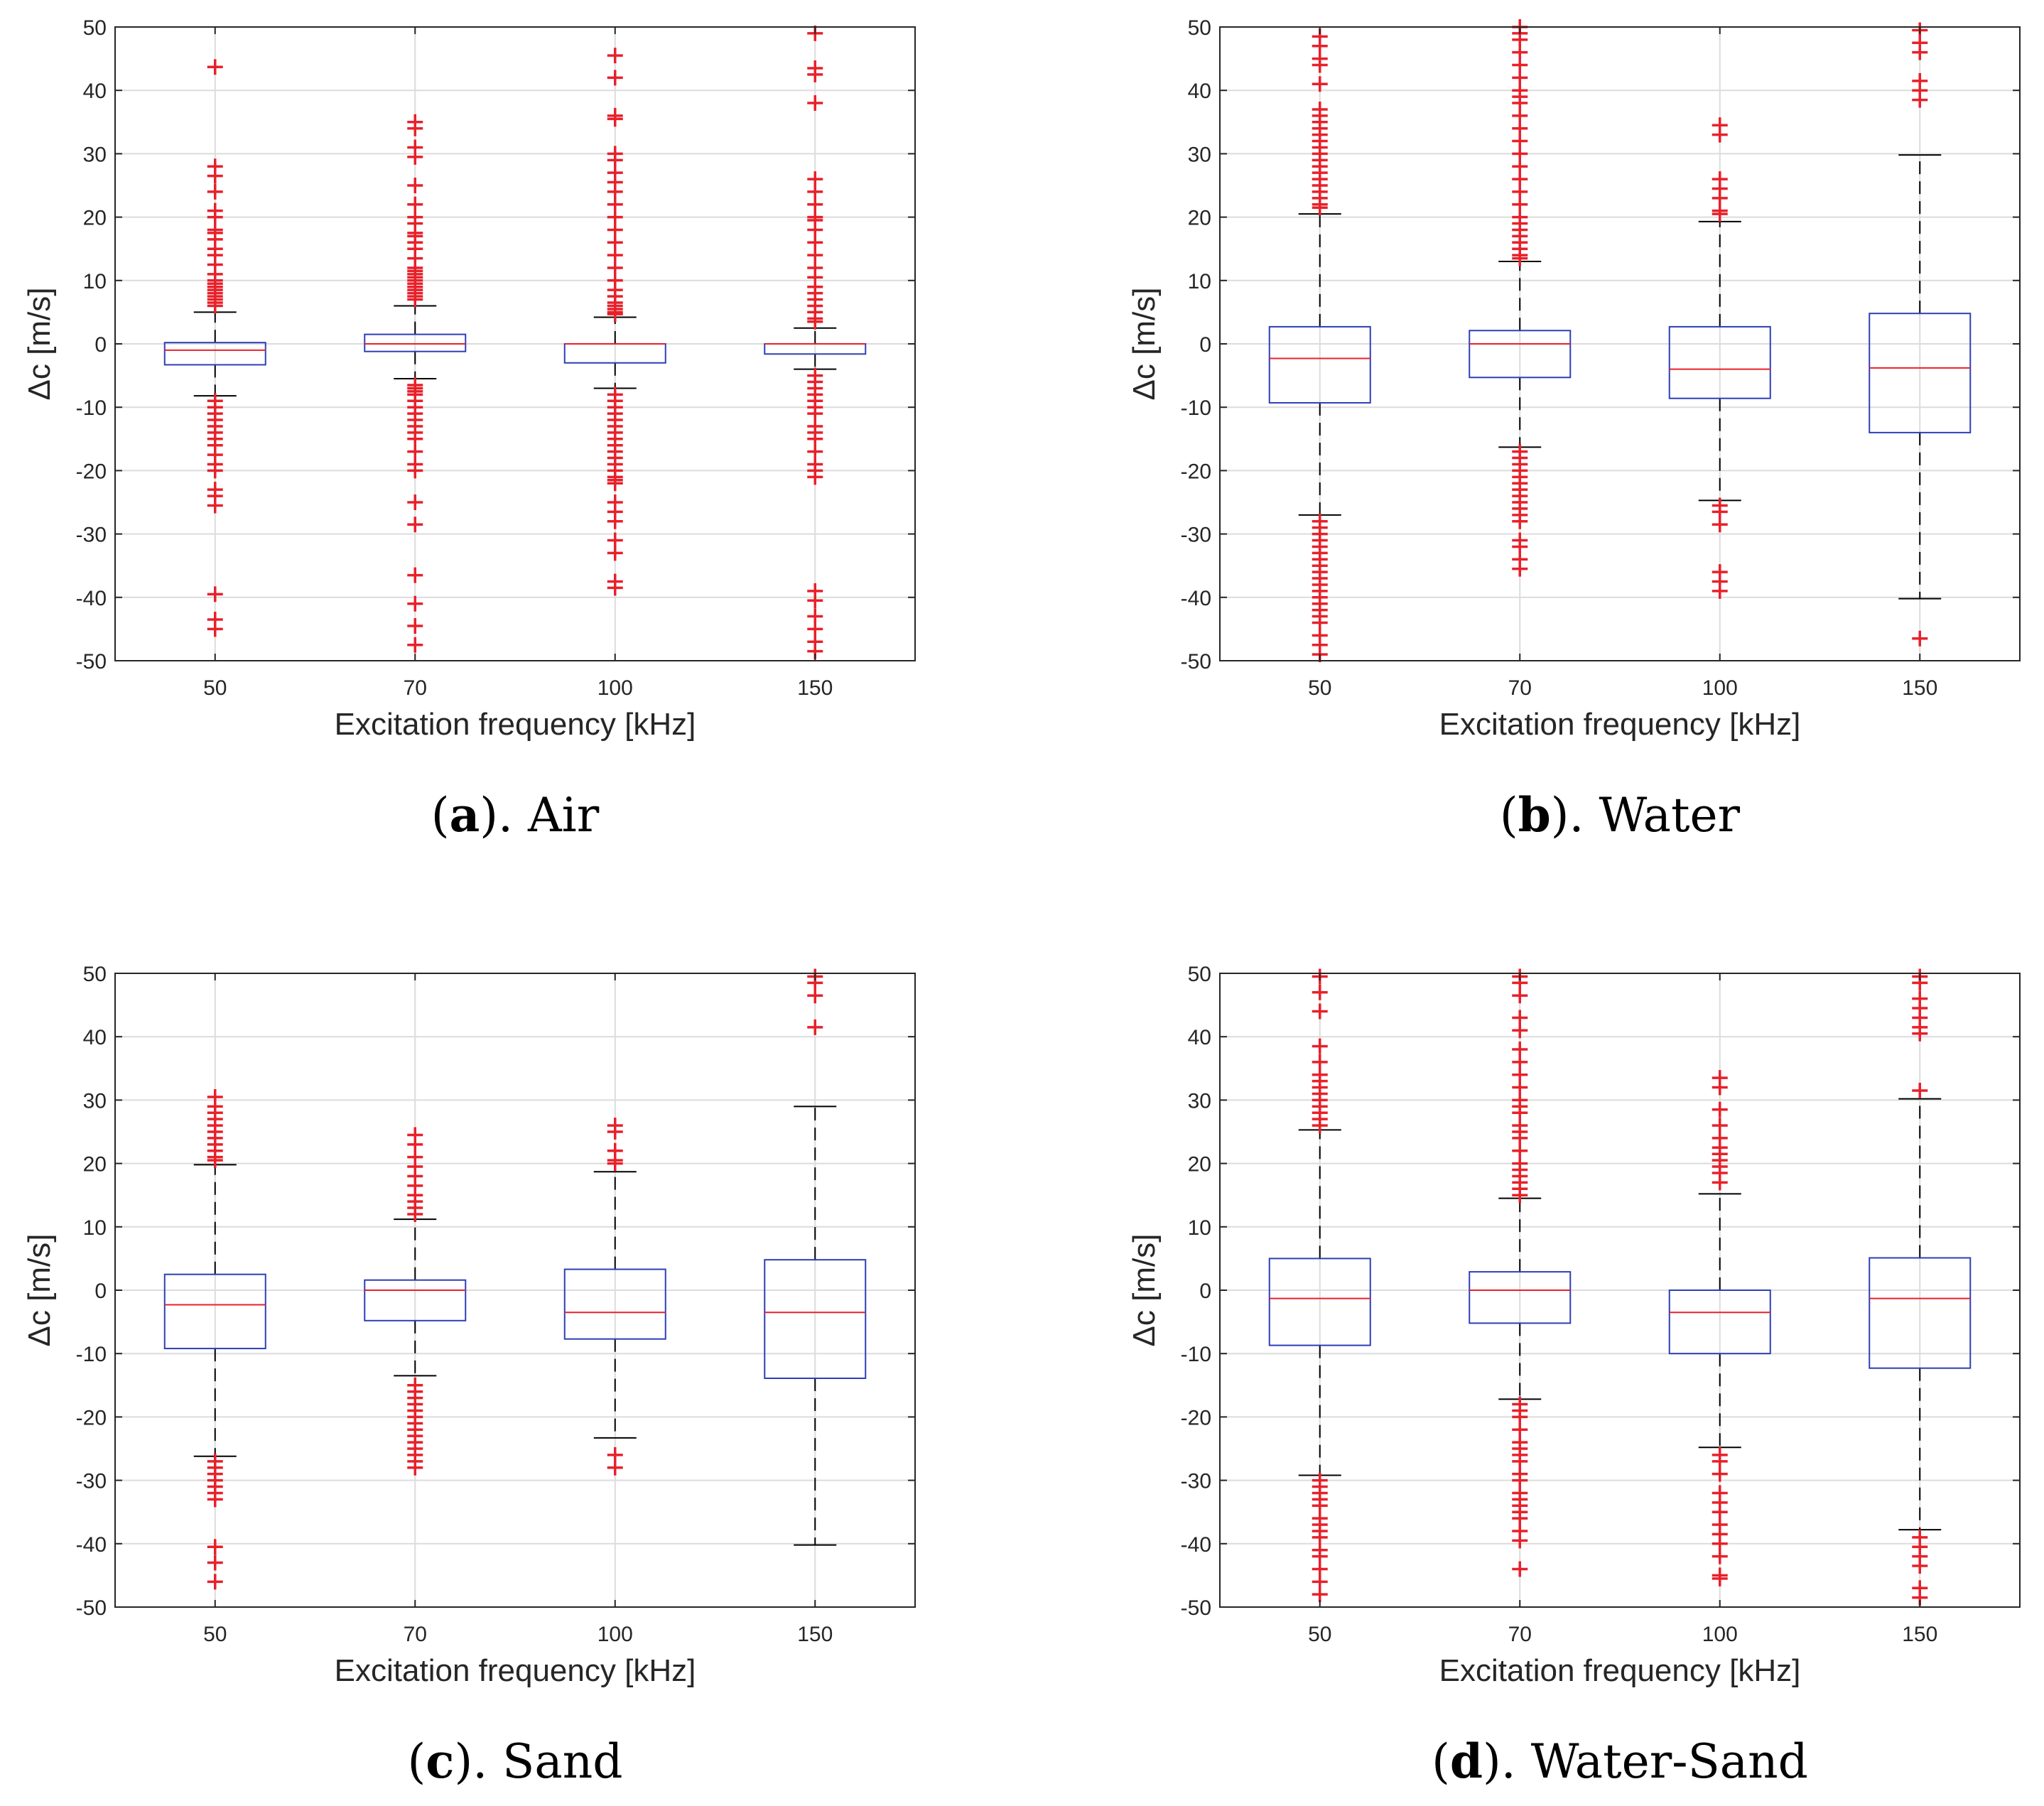 This screenshot has height=1806, width=2044. What do you see at coordinates (1467, 1761) in the screenshot?
I see `caption-letter: d` at bounding box center [1467, 1761].